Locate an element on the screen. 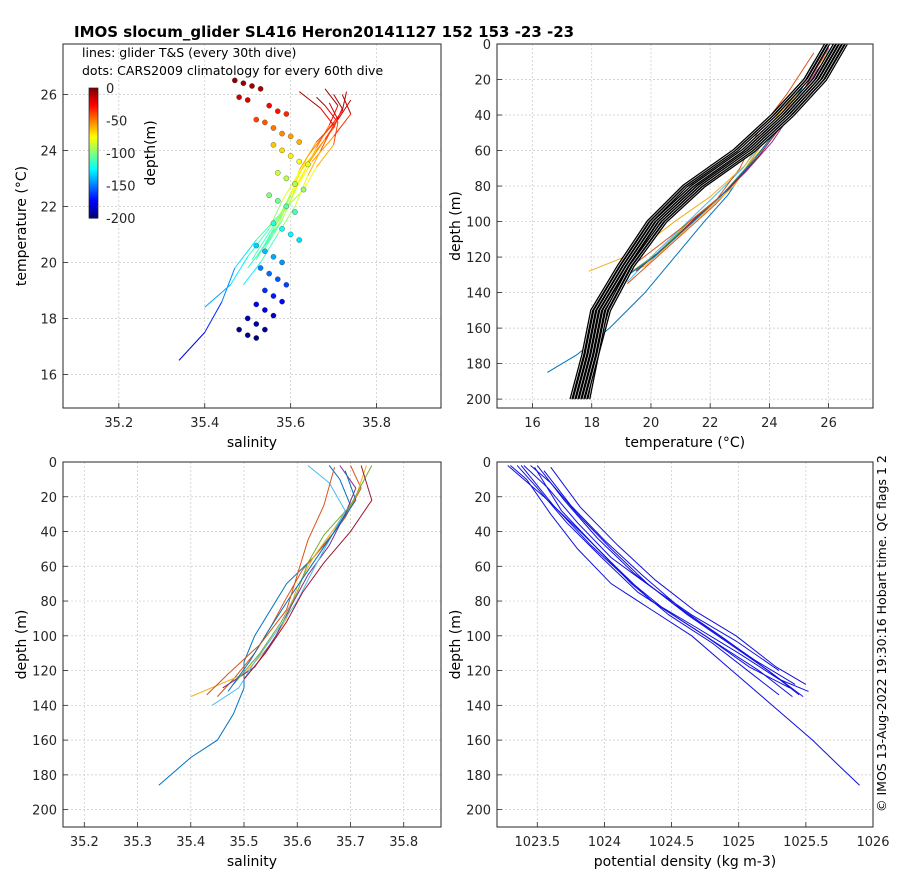 Image resolution: width=900 pixels, height=880 pixels. x-tick-label: 35.5 is located at coordinates (244, 842).